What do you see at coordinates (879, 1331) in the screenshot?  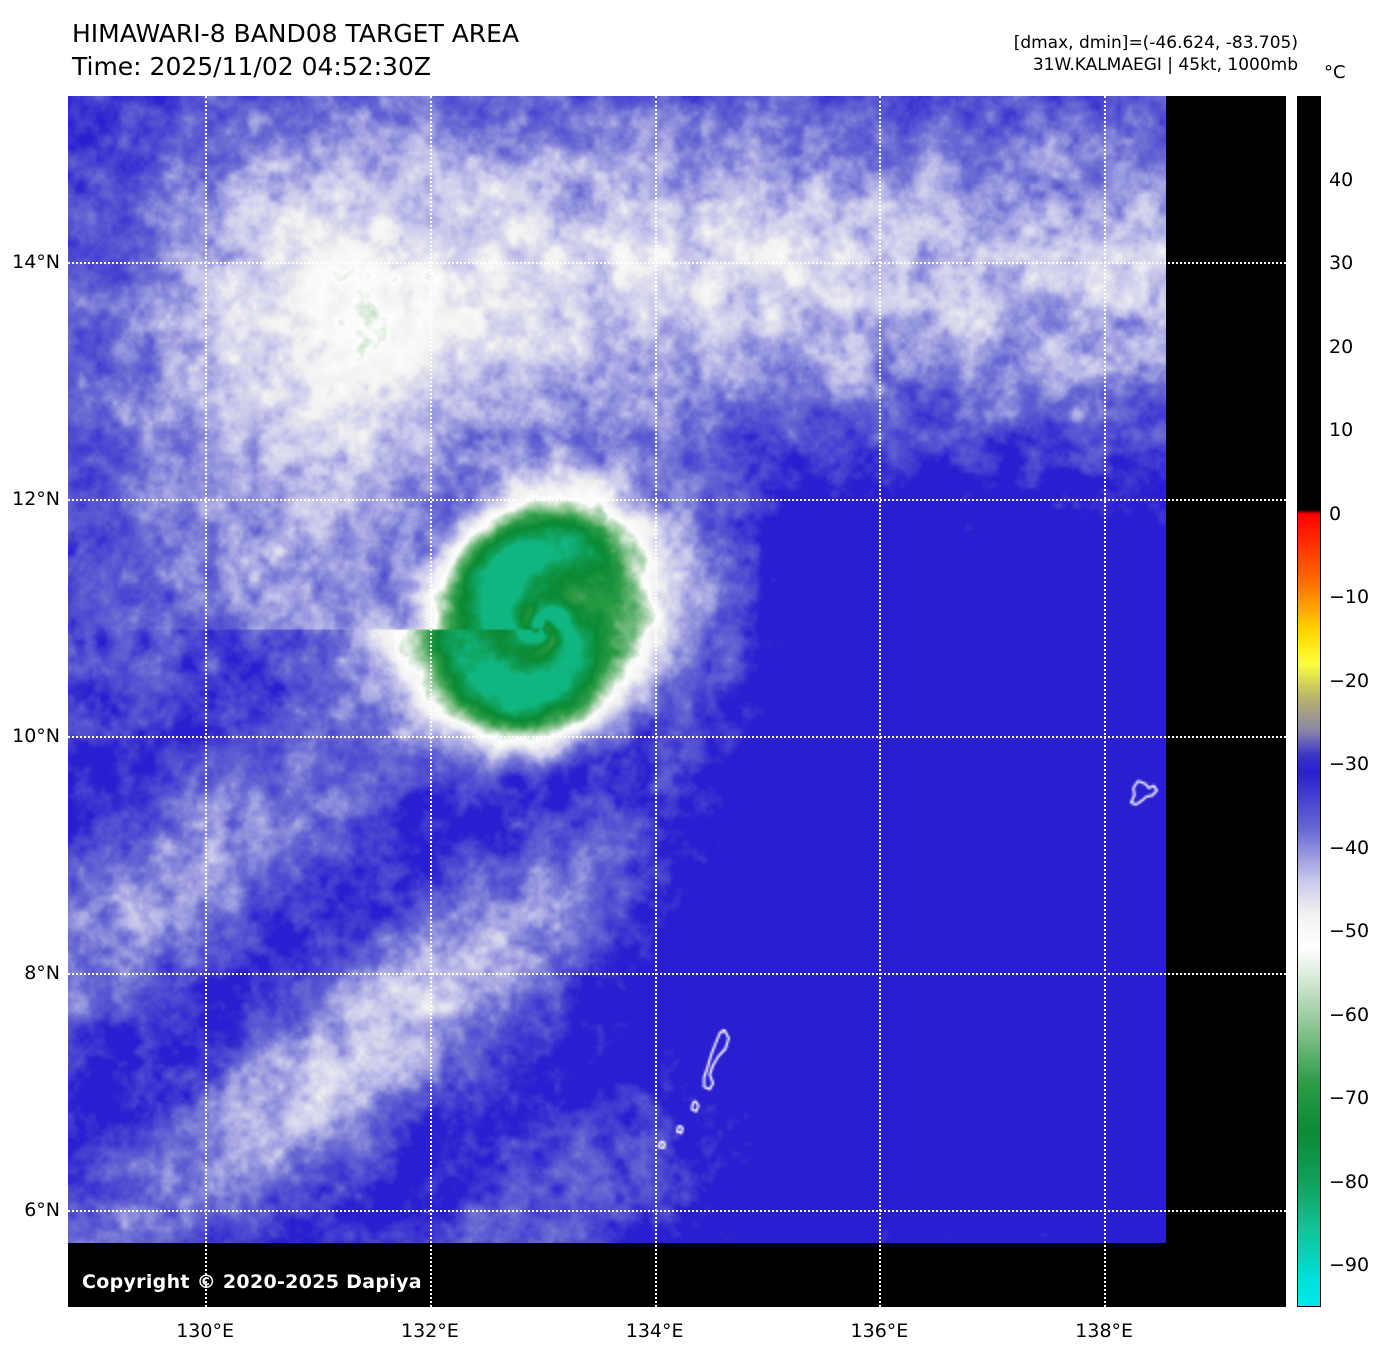 I see `xtick-label-136: 136°E` at bounding box center [879, 1331].